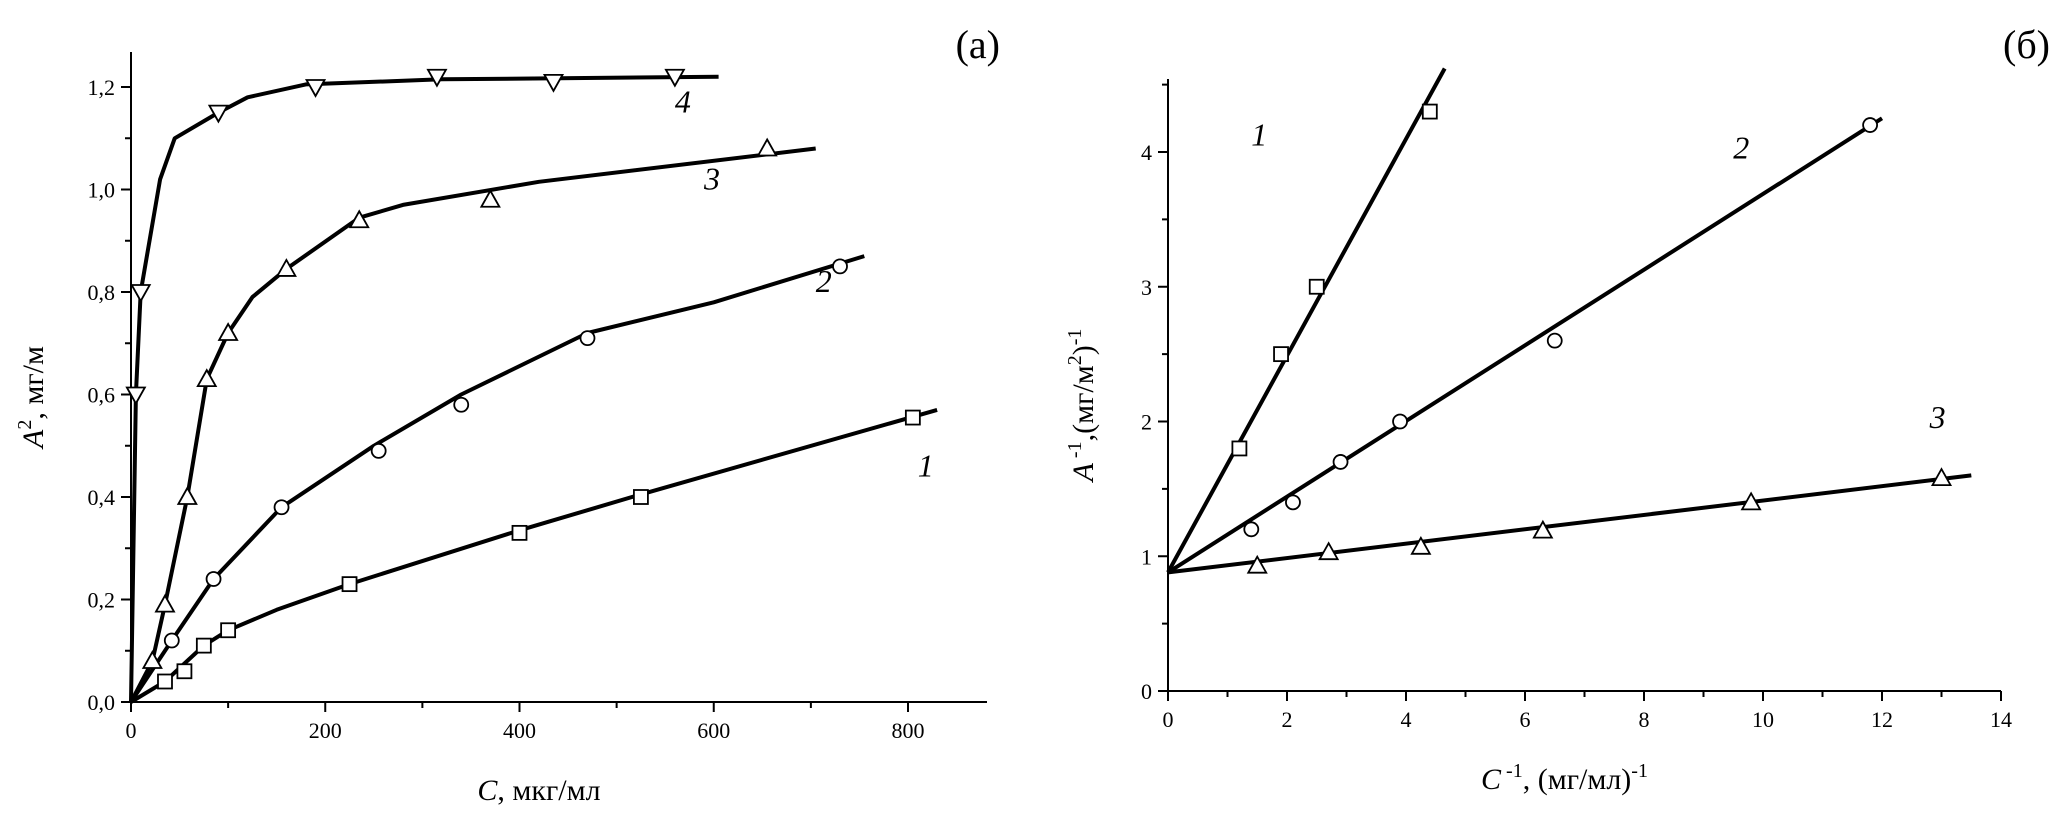  Describe the element at coordinates (519, 730) in the screenshot. I see `x-tick-label: 400` at that location.